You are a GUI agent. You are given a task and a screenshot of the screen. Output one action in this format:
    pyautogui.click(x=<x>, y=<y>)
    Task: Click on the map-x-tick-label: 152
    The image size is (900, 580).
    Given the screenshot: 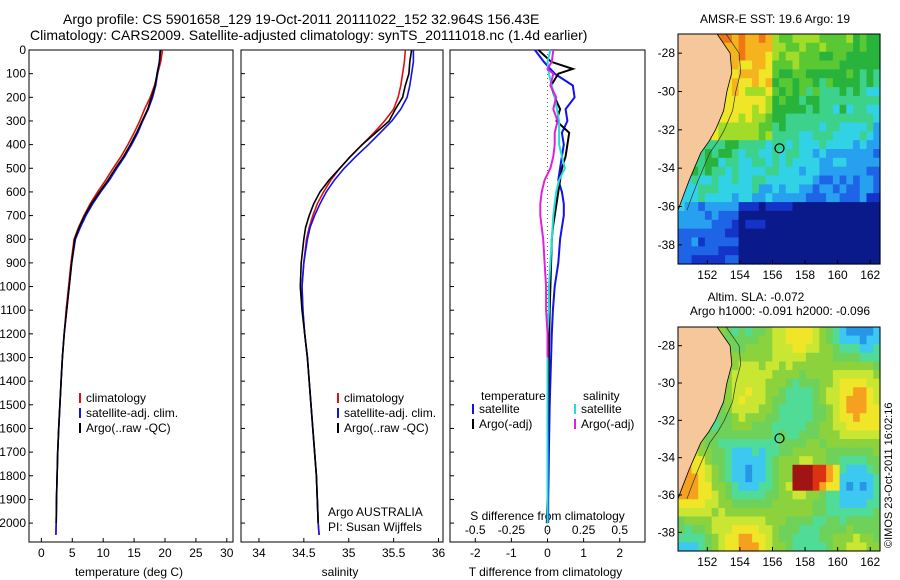 What is the action you would take?
    pyautogui.click(x=707, y=275)
    